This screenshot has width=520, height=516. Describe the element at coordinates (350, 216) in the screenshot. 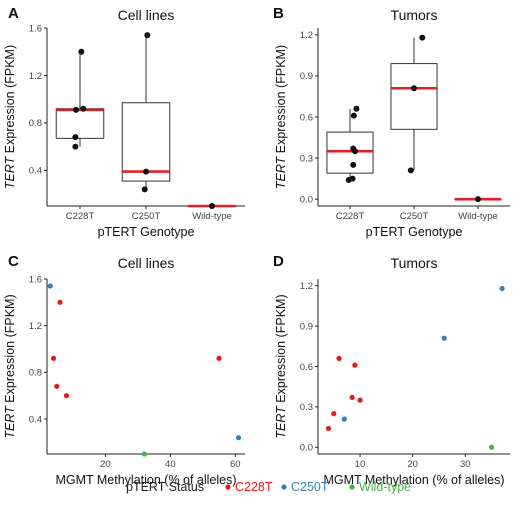

I see `x-tick-label: C228T` at that location.